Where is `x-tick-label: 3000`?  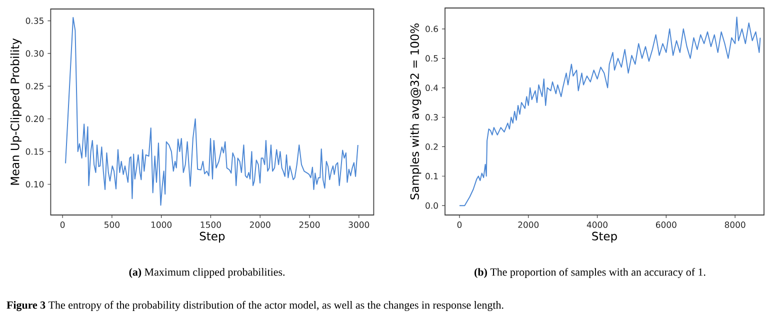
x-tick-label: 3000 is located at coordinates (359, 225).